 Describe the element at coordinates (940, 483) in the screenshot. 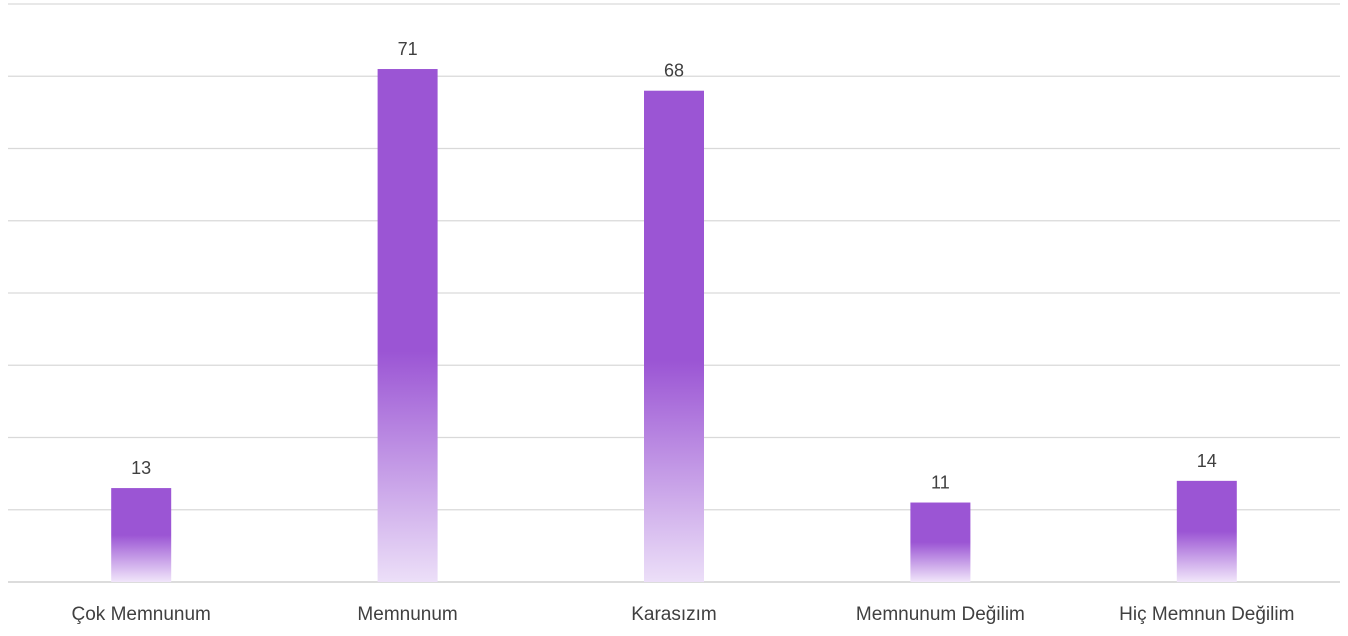

I see `data-label-4: 11` at that location.